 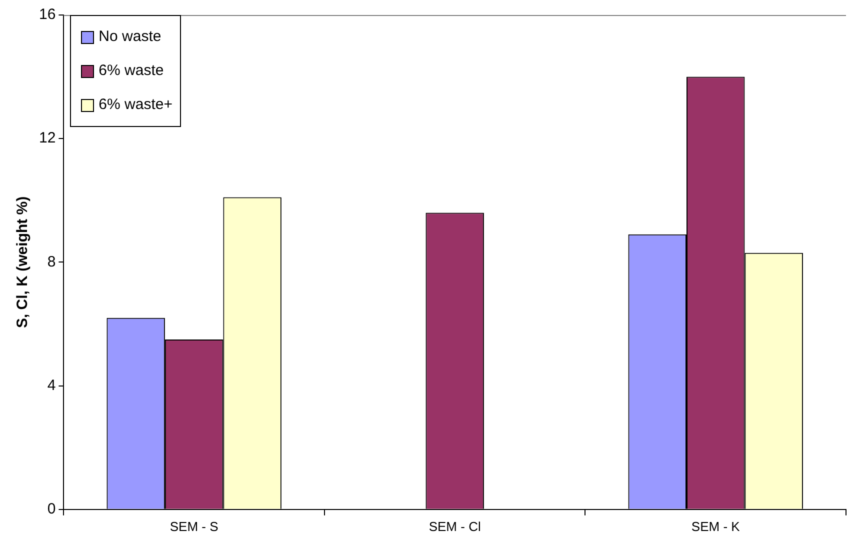 What do you see at coordinates (51, 261) in the screenshot?
I see `y-tick-label: 8` at bounding box center [51, 261].